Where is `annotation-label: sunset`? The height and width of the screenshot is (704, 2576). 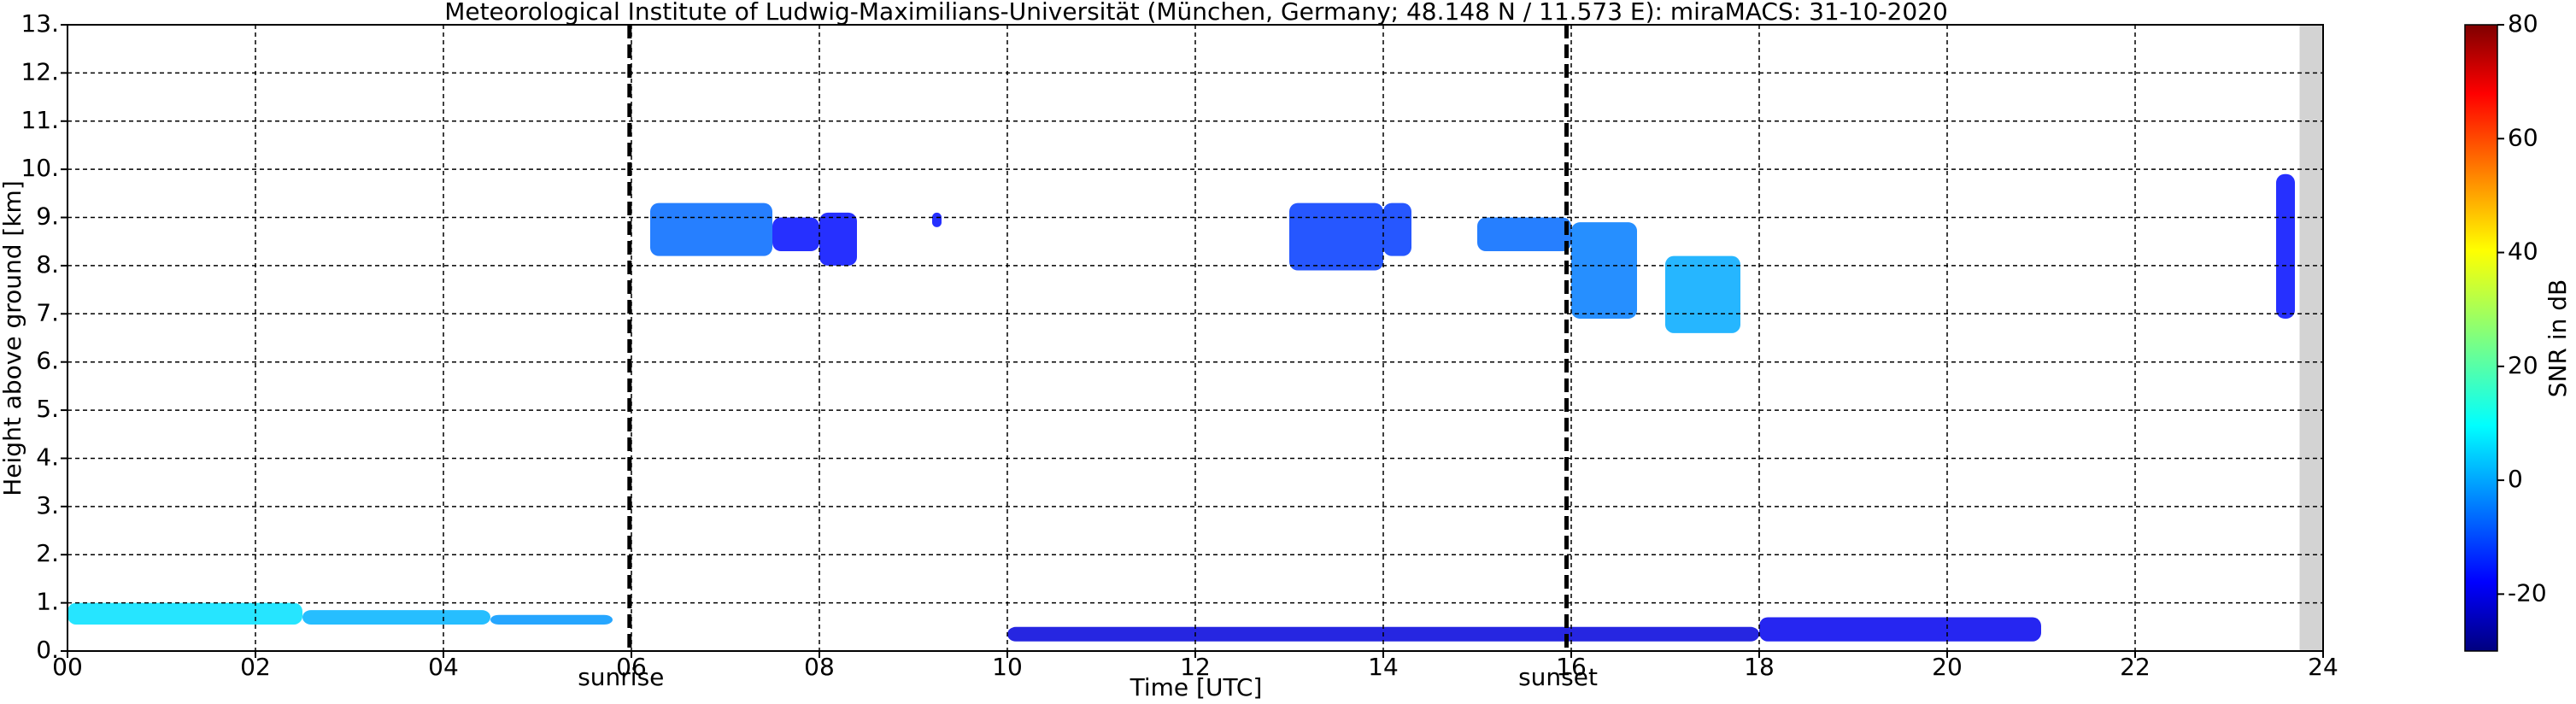
annotation-label: sunset is located at coordinates (1558, 677).